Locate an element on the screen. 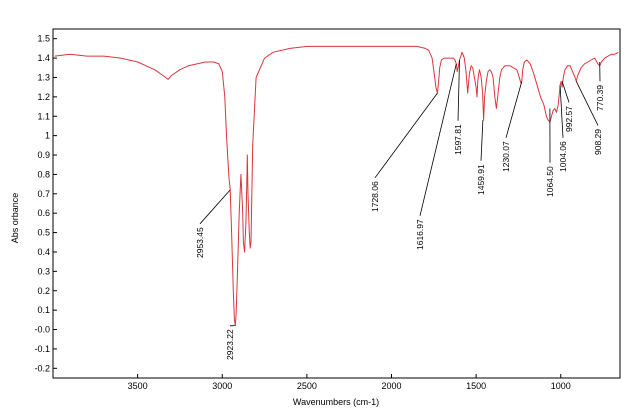  y-tick-label: 1.3 is located at coordinates (43, 77).